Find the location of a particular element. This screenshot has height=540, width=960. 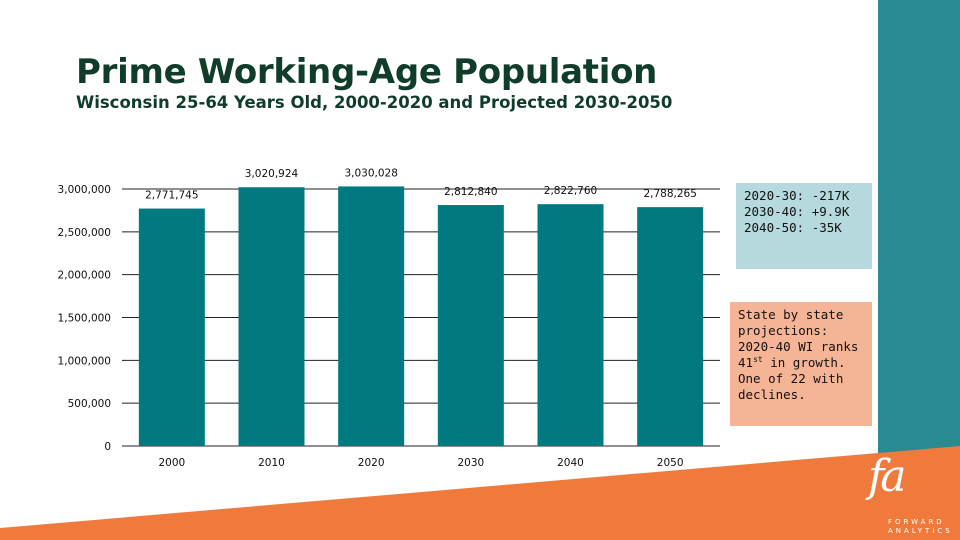

data-label: 3,030,028 is located at coordinates (370, 173).